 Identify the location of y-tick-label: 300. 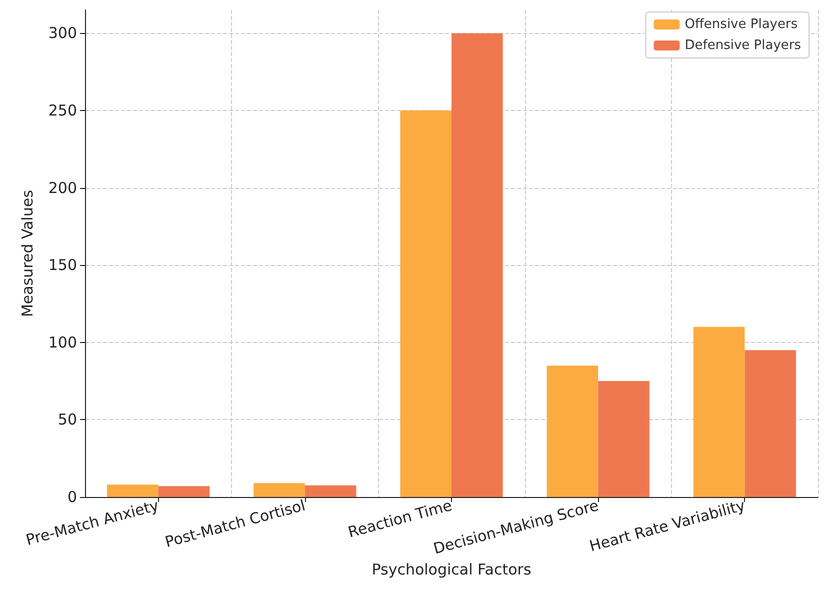
(62, 33).